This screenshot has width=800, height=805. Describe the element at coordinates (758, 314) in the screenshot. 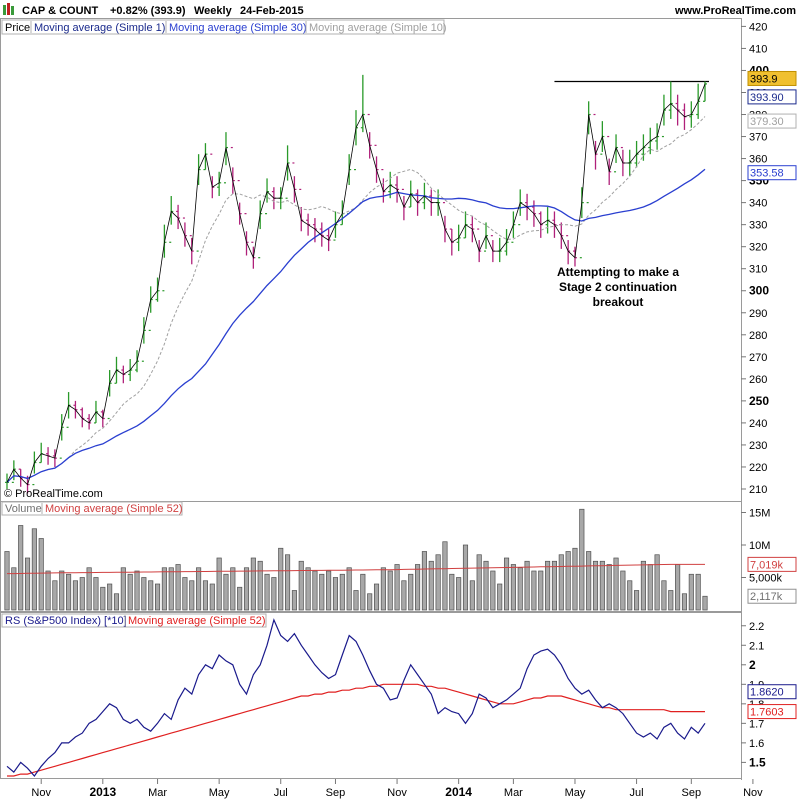

I see `price-axis-label: 290` at that location.